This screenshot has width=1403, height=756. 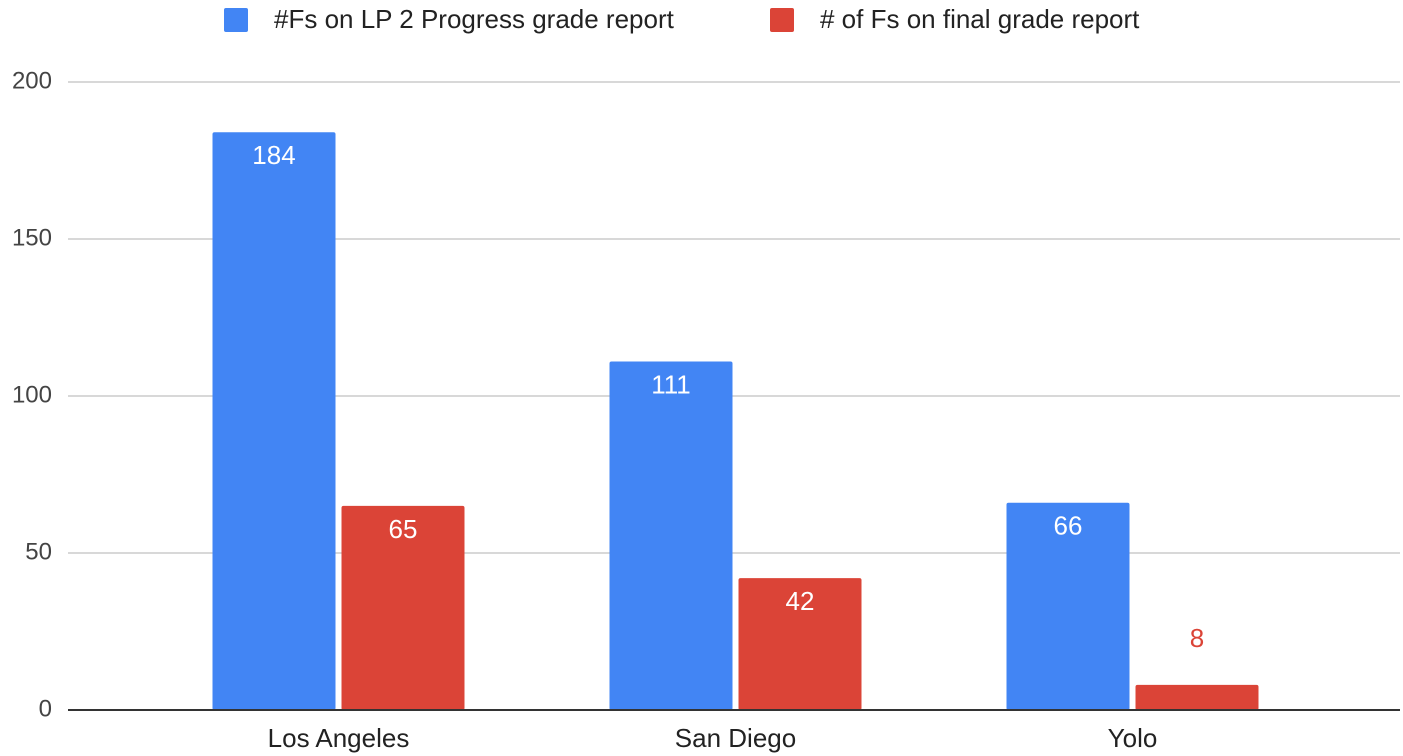 I want to click on data-label: 184, so click(x=273, y=155).